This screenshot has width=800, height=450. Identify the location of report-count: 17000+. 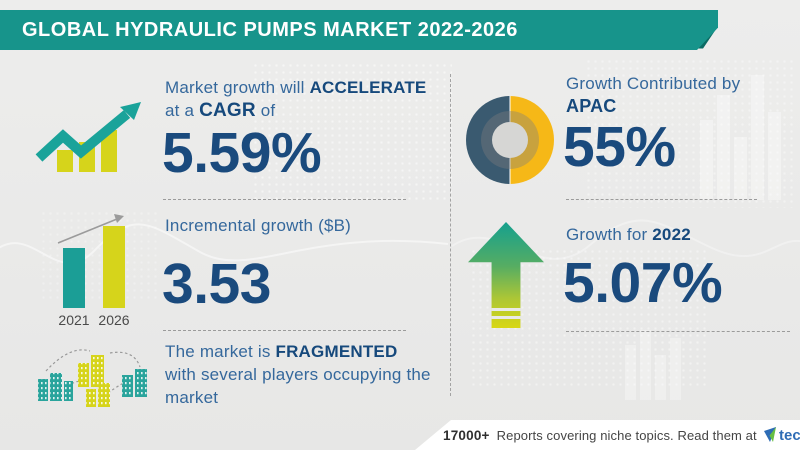
(466, 435).